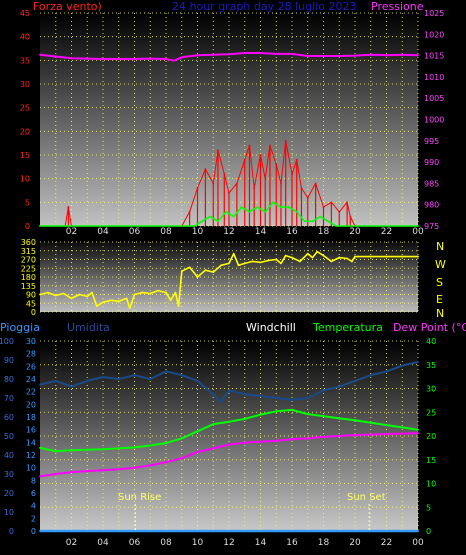  Describe the element at coordinates (33, 493) in the screenshot. I see `rain-tick-label: 6` at that location.